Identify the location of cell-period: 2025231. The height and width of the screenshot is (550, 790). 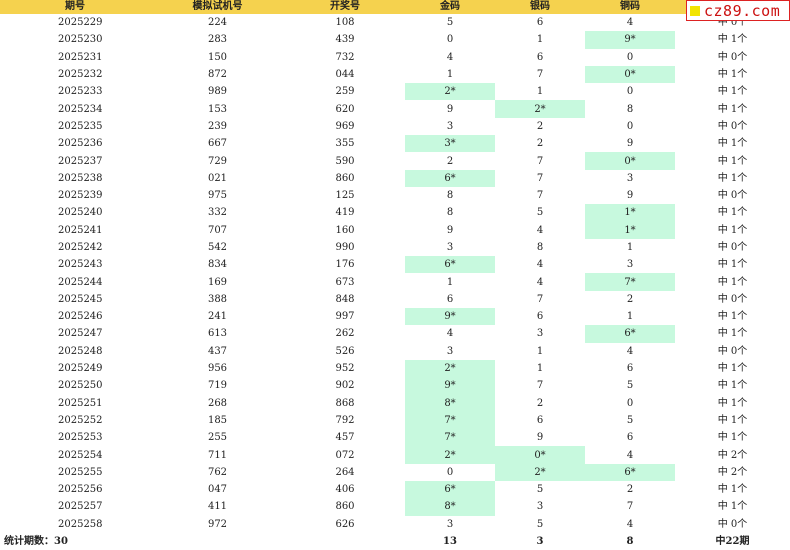
(80, 57).